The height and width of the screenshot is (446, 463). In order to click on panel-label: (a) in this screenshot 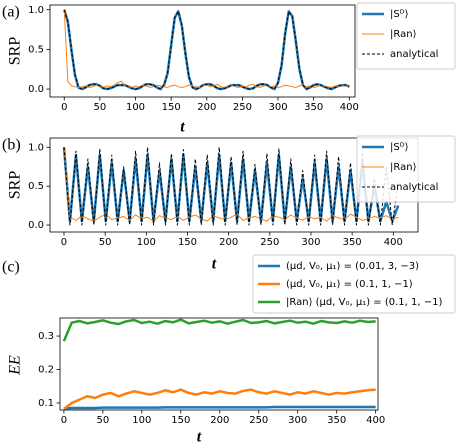, I will do `click(11, 12)`.